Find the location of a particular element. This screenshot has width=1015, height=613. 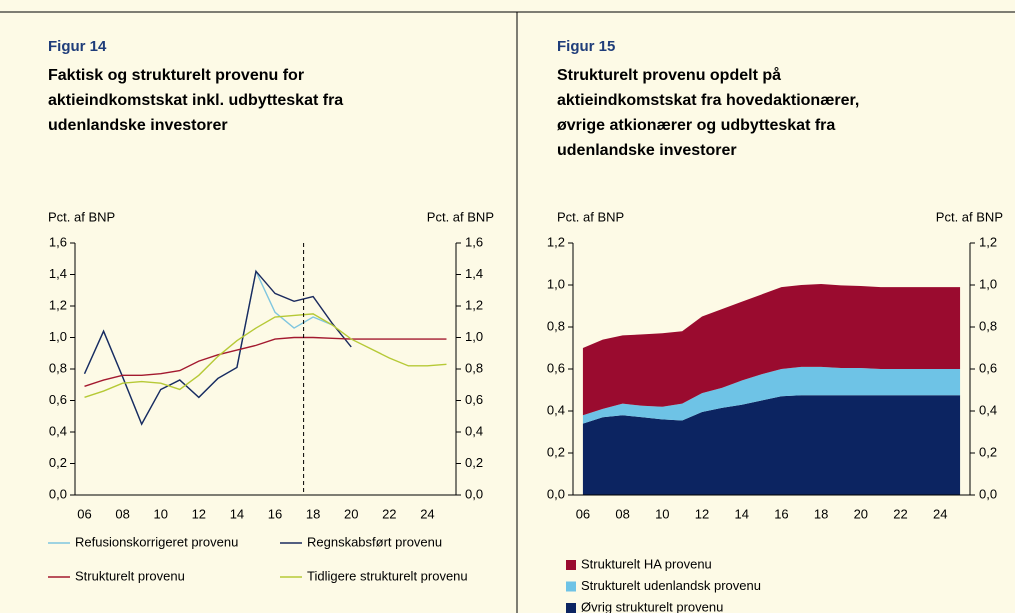

y2-tick-label: 1,6 is located at coordinates (474, 241).